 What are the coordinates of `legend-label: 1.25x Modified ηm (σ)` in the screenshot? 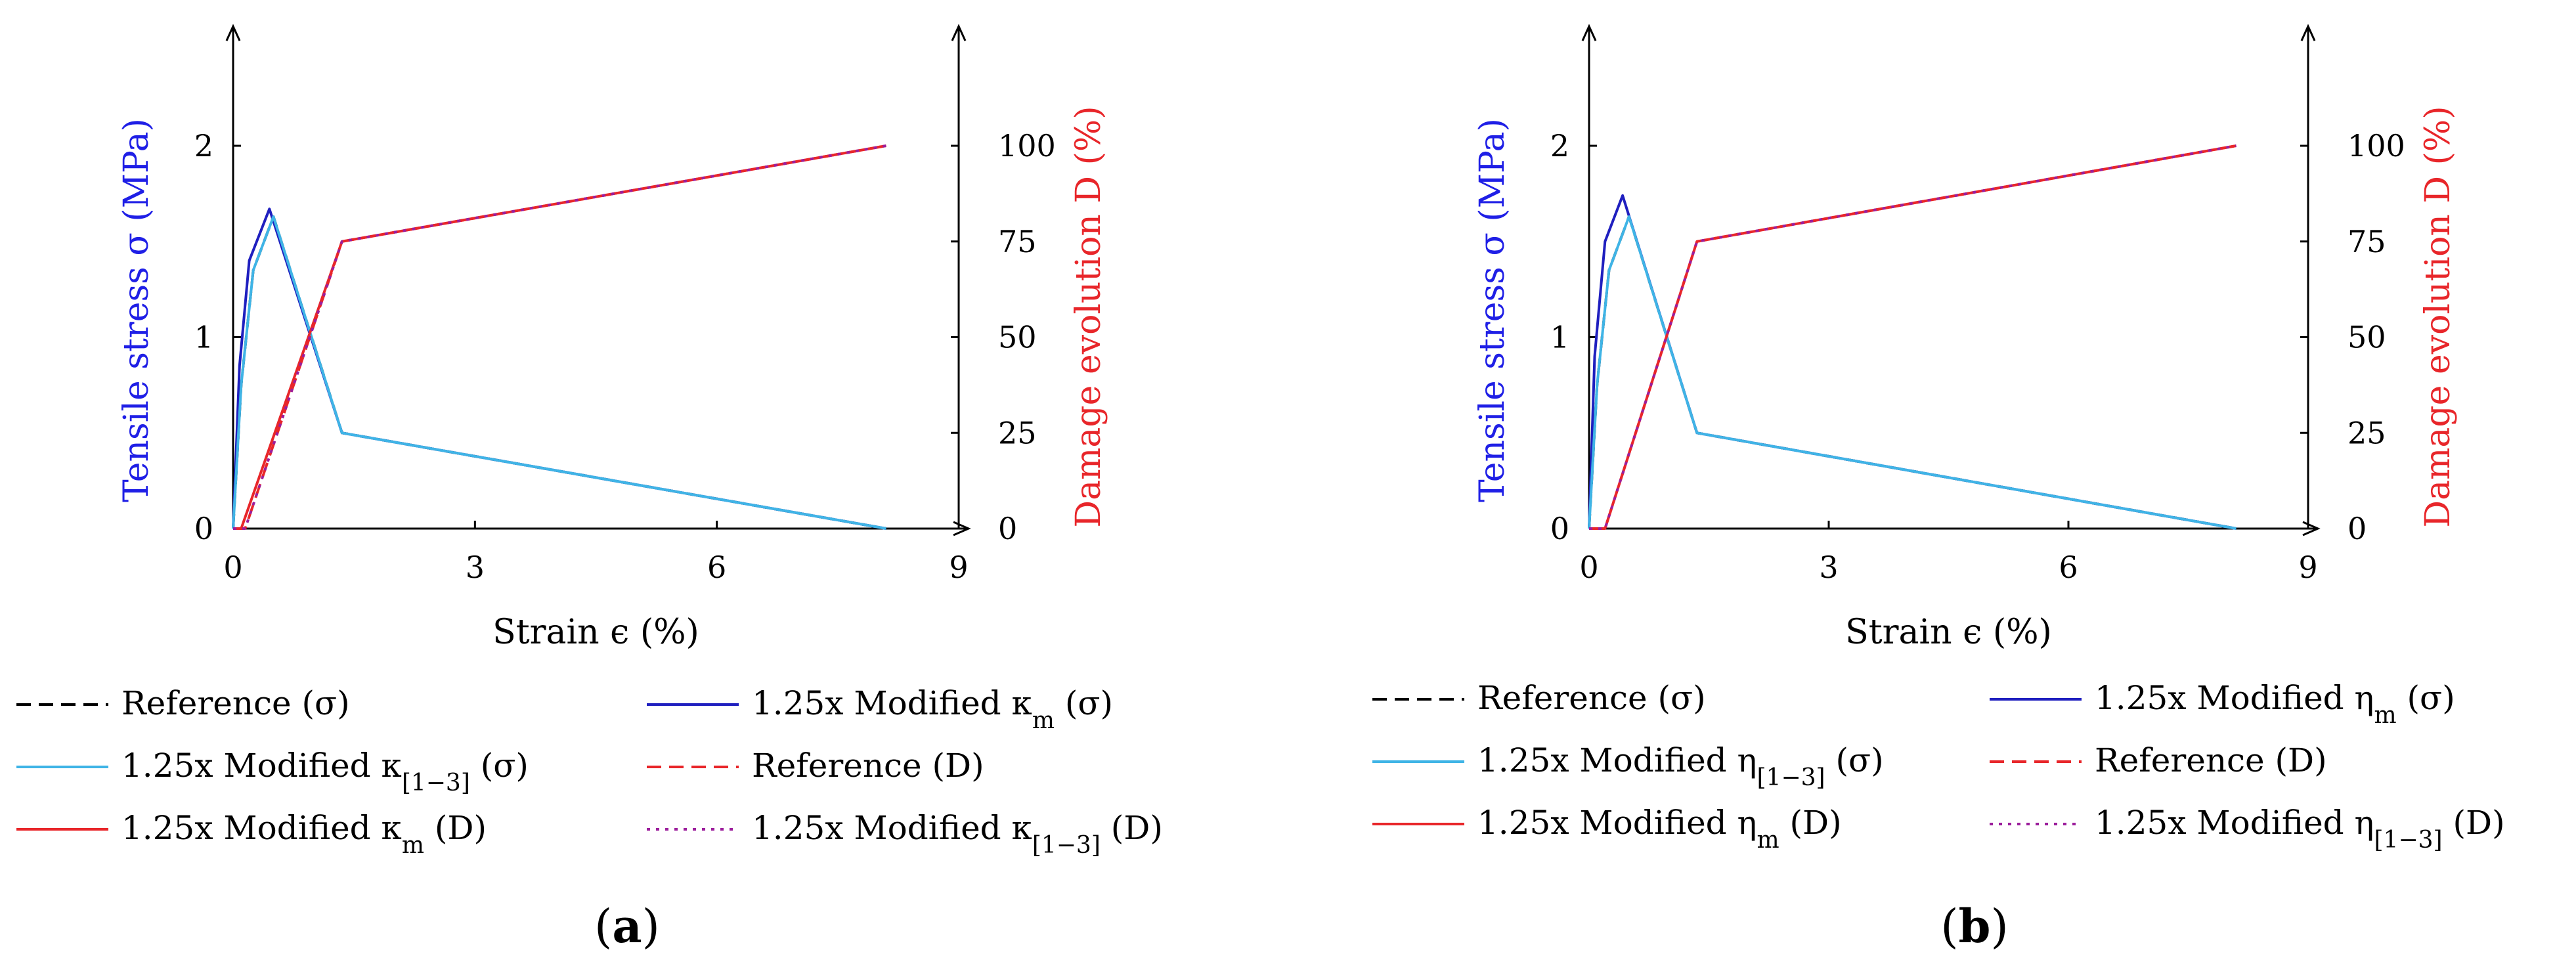 It's located at (2275, 704).